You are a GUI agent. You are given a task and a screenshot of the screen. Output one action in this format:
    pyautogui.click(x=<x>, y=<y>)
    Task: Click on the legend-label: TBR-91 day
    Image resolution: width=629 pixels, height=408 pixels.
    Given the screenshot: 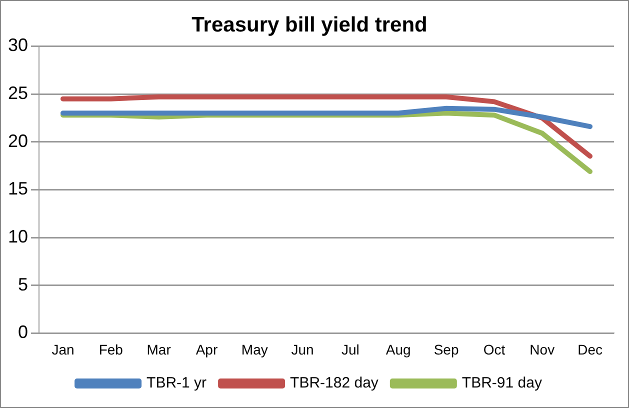 What is the action you would take?
    pyautogui.click(x=502, y=383)
    